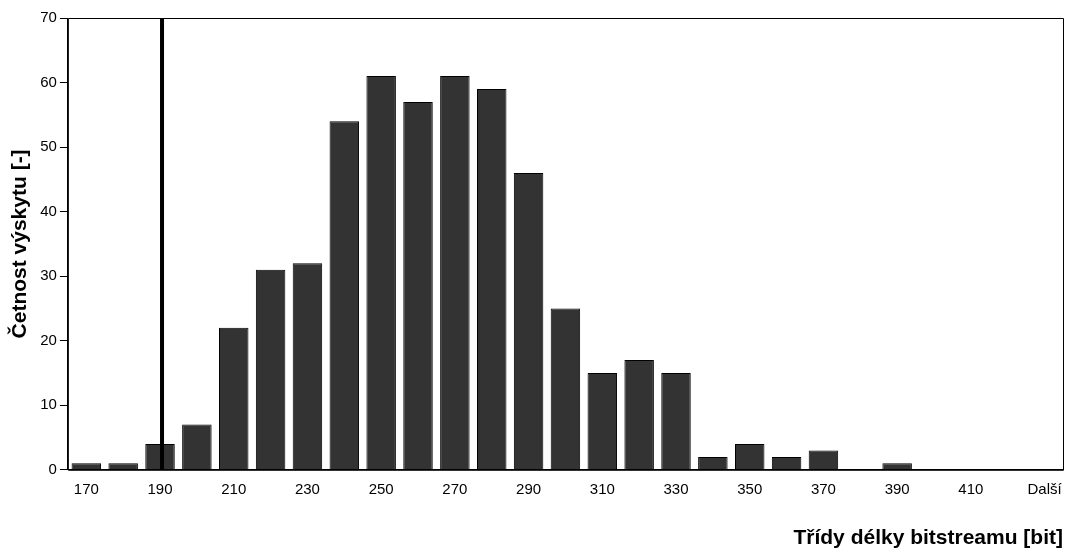 This screenshot has width=1081, height=559. Describe the element at coordinates (48, 146) in the screenshot. I see `y-tick-label: 50` at that location.